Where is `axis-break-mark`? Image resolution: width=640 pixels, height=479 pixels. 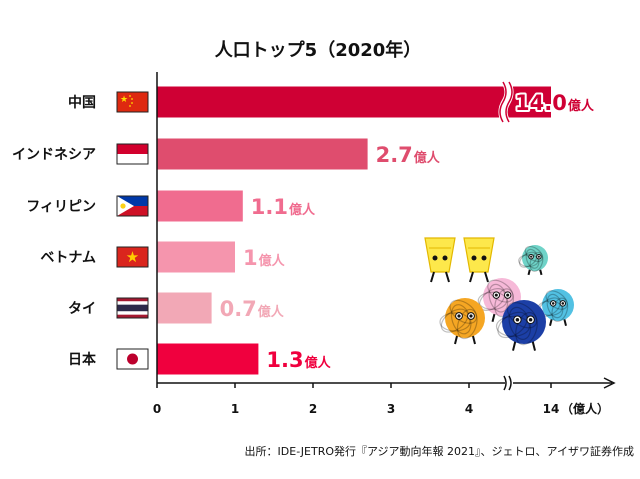 axis-break-mark is located at coordinates (508, 383).